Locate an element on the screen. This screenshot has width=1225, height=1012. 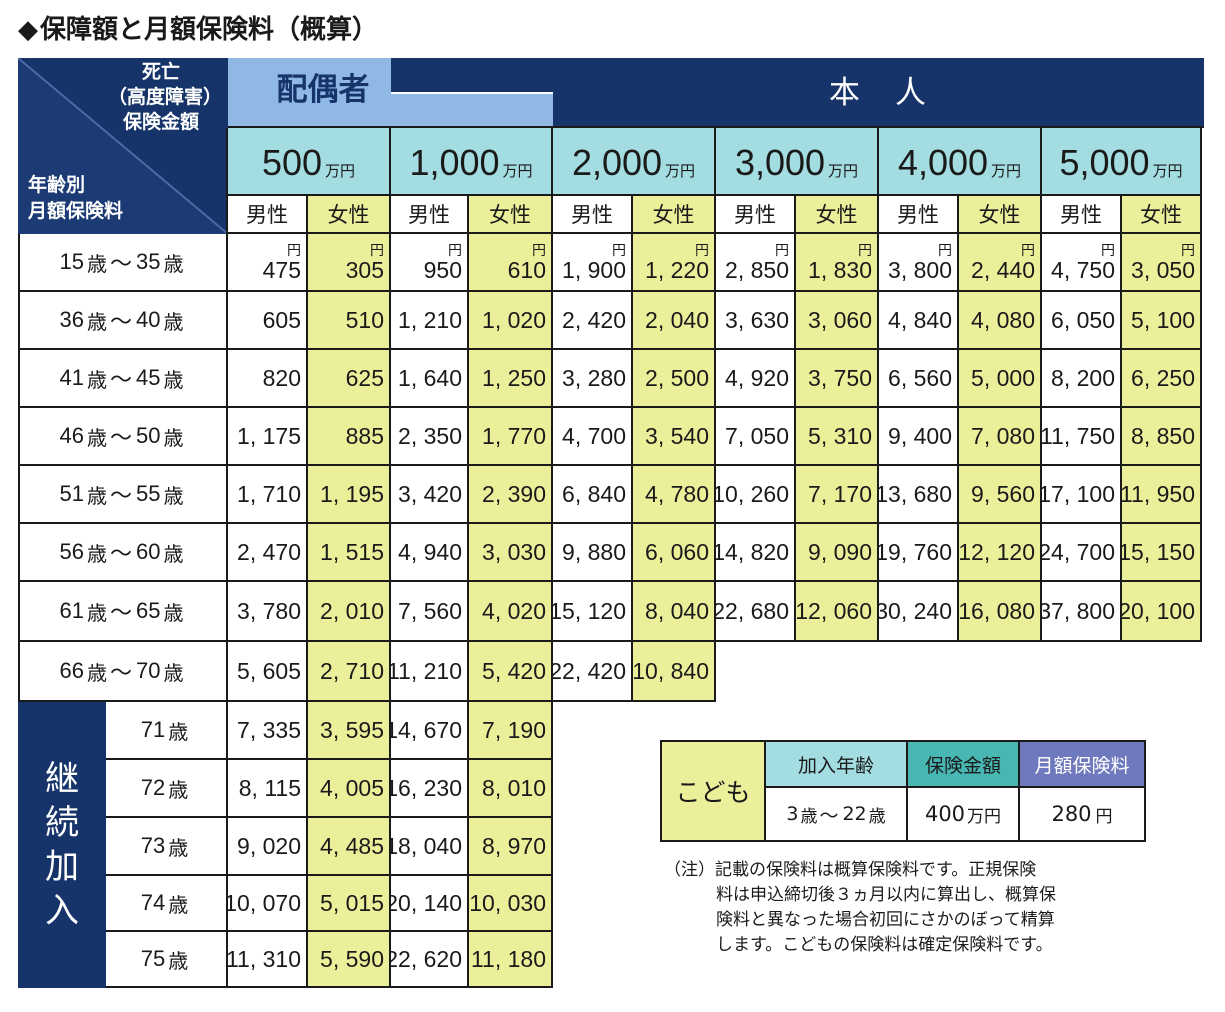
child-premium-value: 280 is located at coordinates (1071, 814).